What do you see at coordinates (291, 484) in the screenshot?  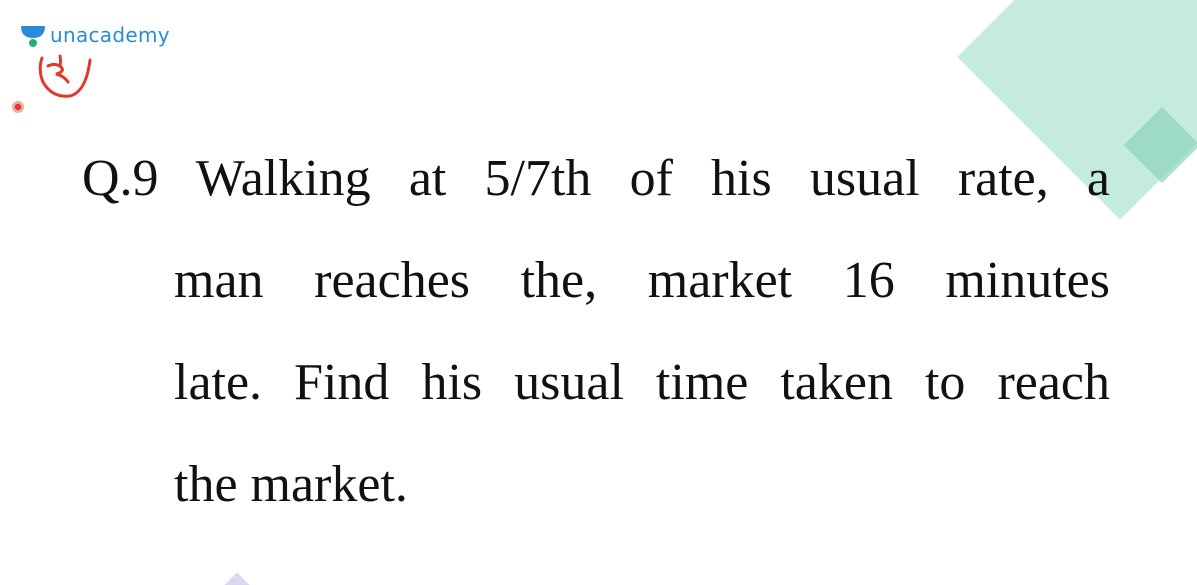 I see `question-line-4: the market.` at bounding box center [291, 484].